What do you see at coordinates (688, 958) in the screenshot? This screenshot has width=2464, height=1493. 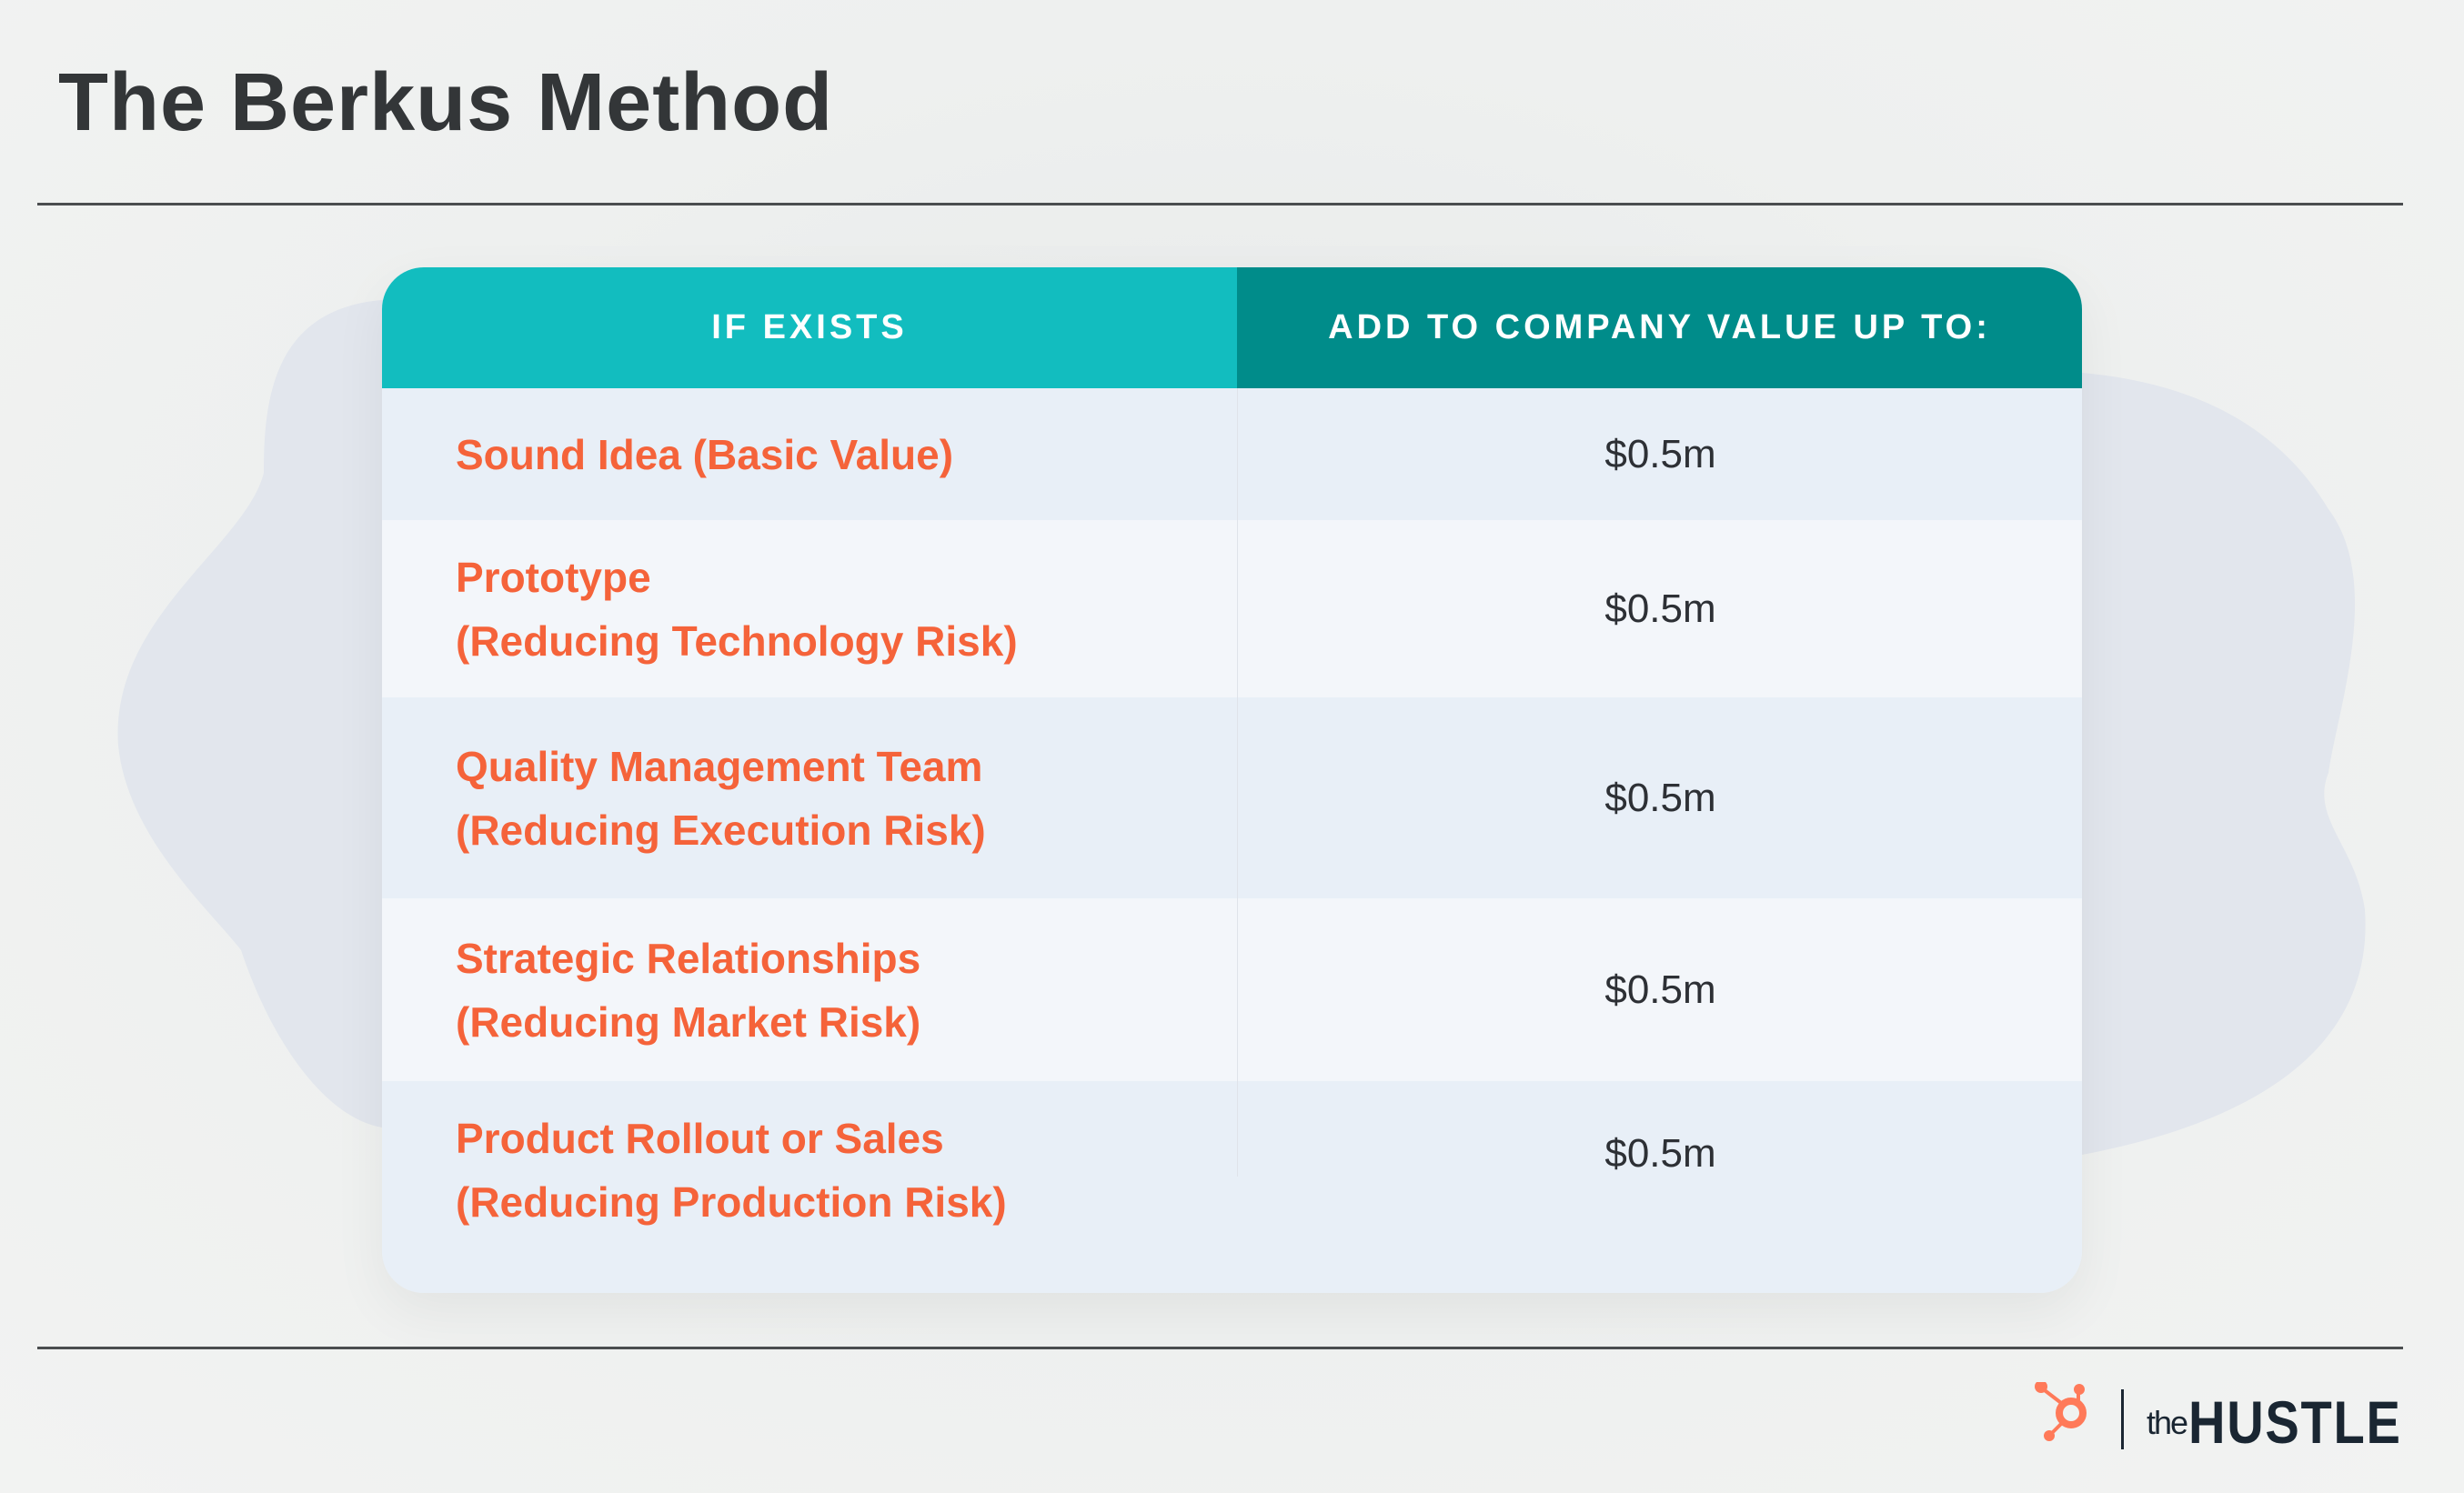 I see `factor-text: Strategic Relationships` at bounding box center [688, 958].